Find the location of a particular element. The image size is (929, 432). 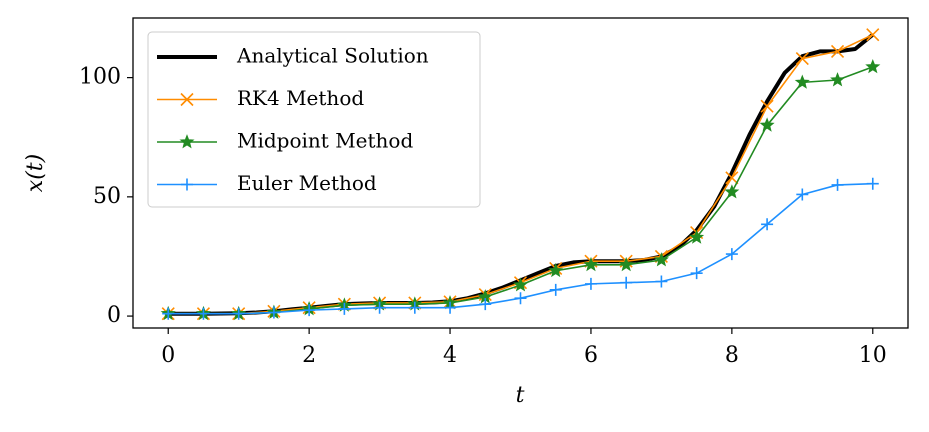

legend-box is located at coordinates (314, 119).